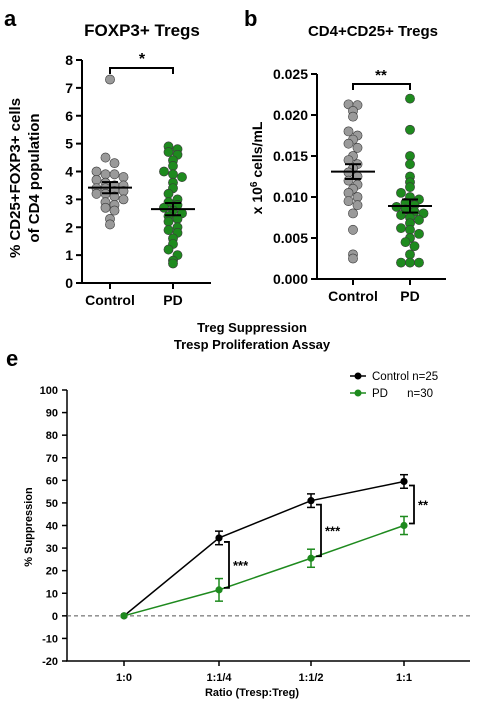 The height and width of the screenshot is (708, 480). What do you see at coordinates (142, 30) in the screenshot?
I see `panel-a-title: FOXP3+ Tregs` at bounding box center [142, 30].